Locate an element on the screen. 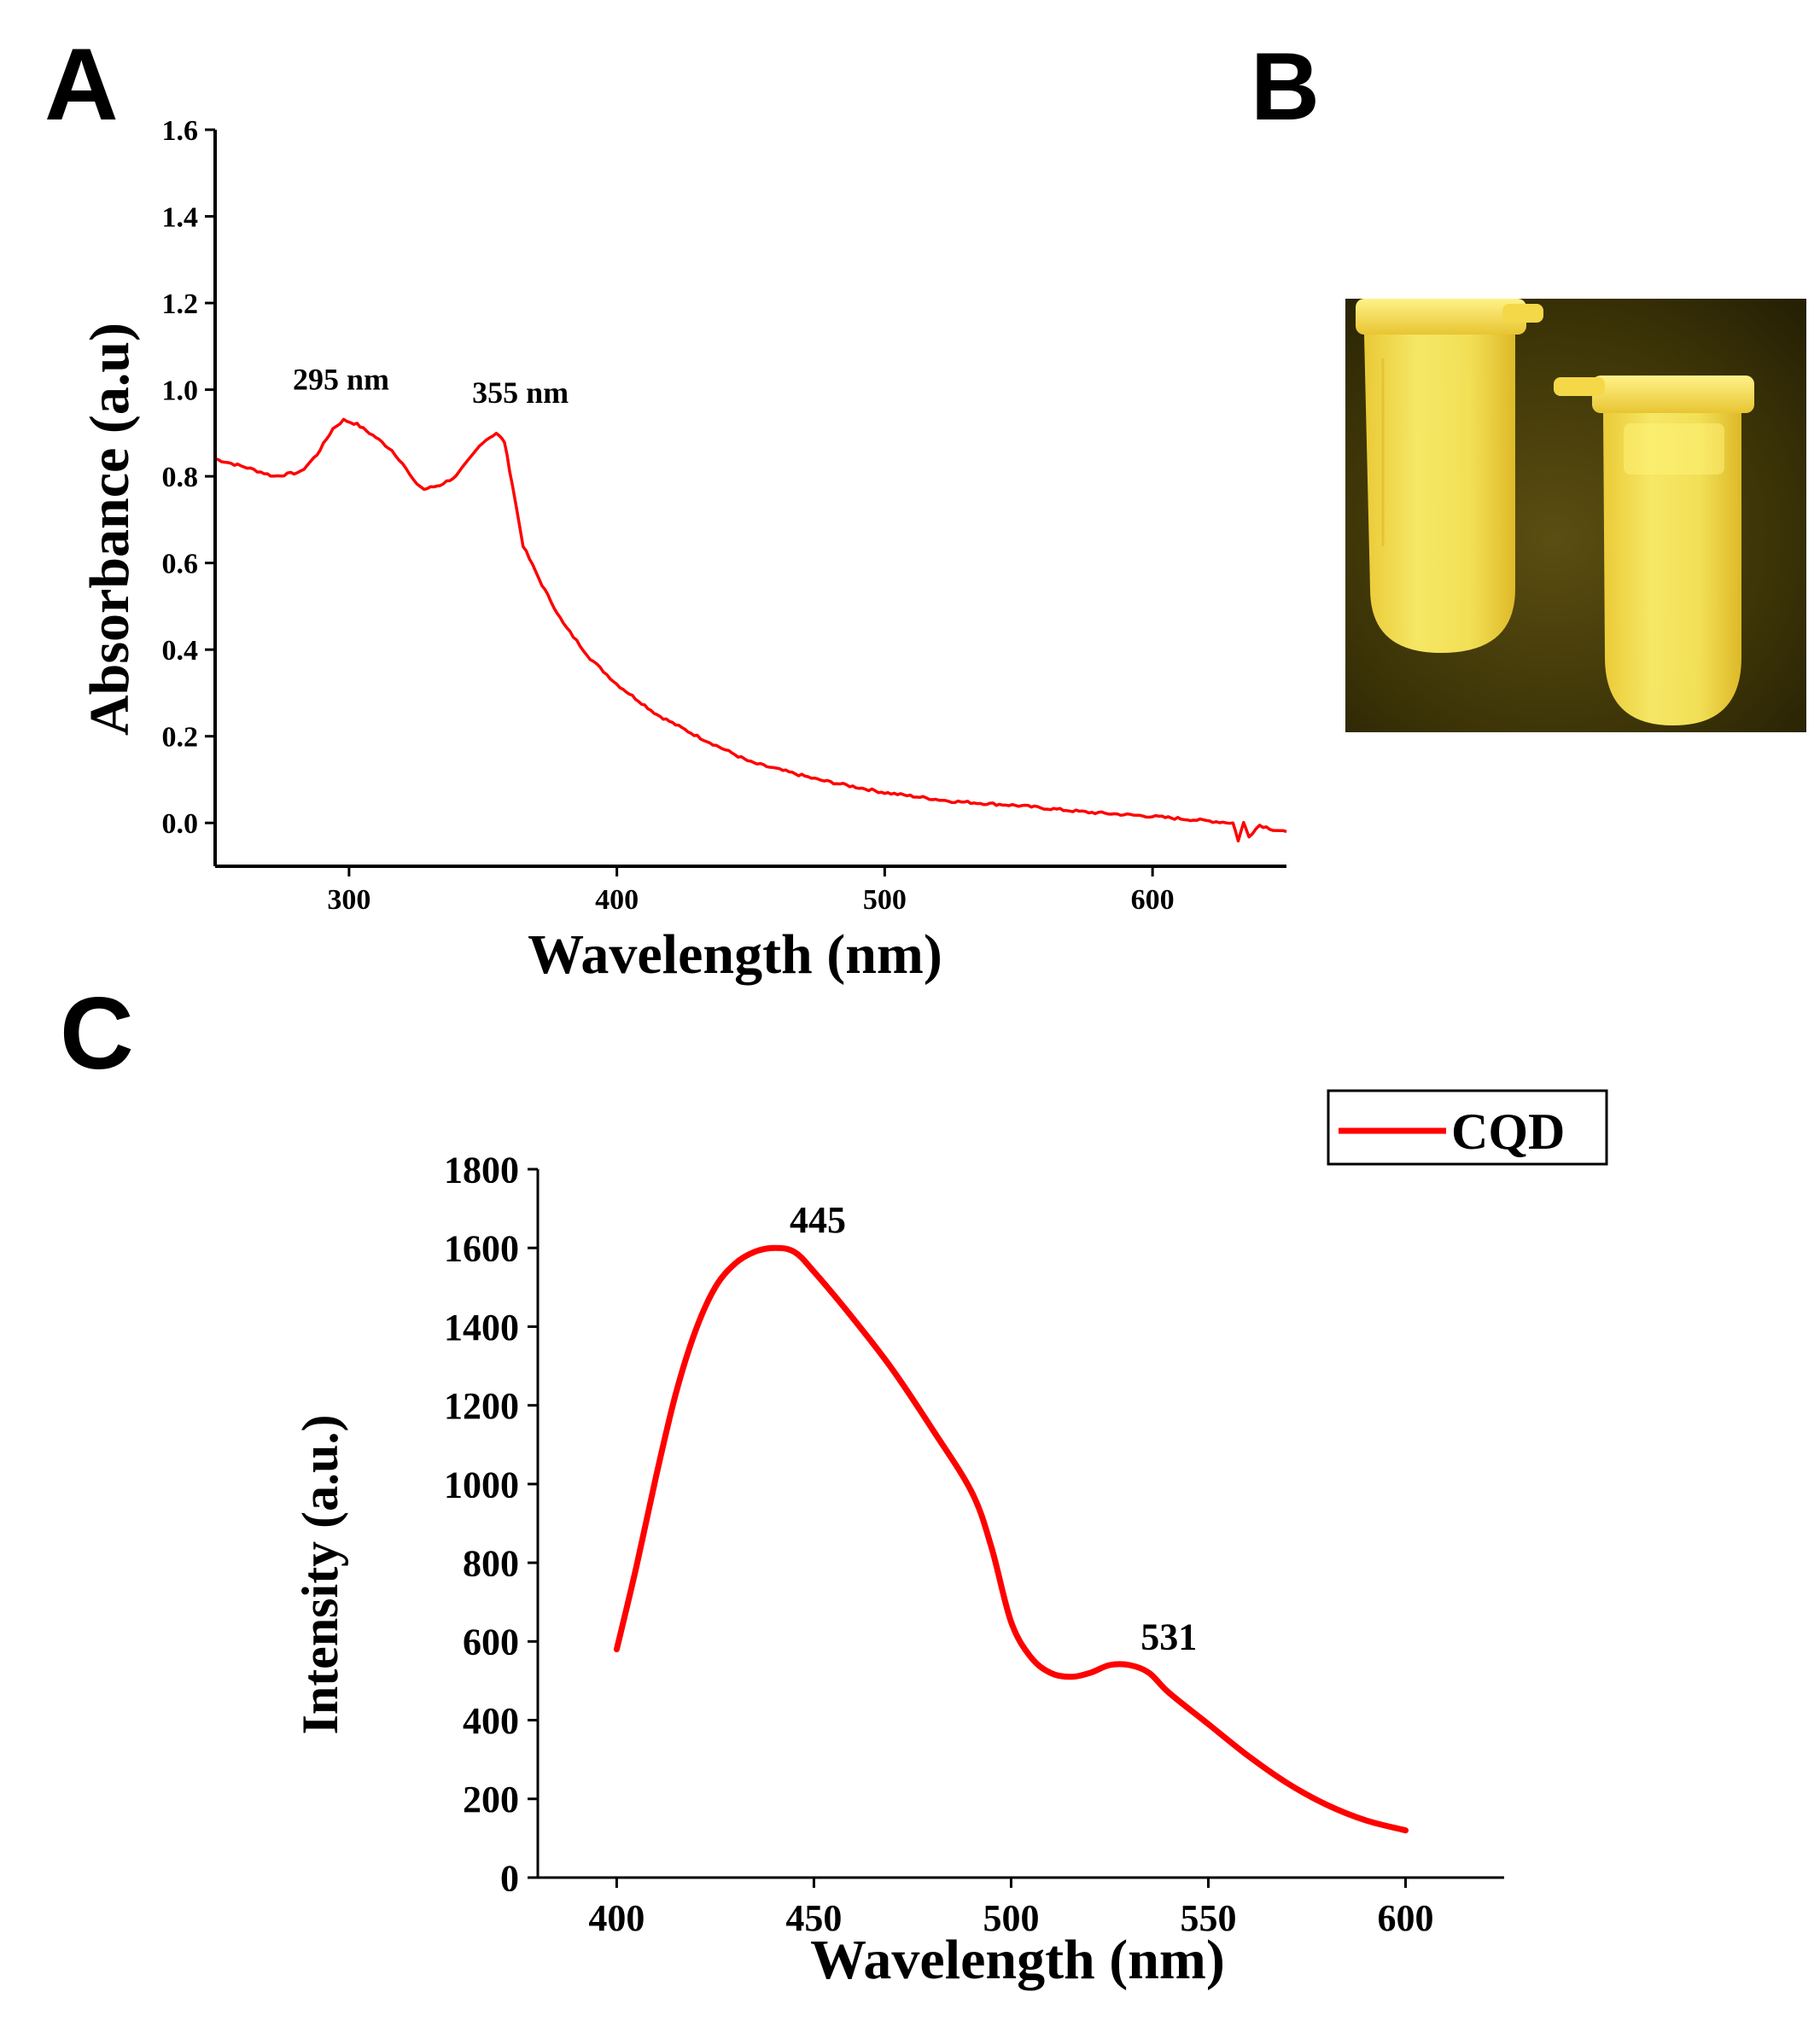 Image resolution: width=1820 pixels, height=2044 pixels. chartA-y-tick-label: 0.8 is located at coordinates (180, 477).